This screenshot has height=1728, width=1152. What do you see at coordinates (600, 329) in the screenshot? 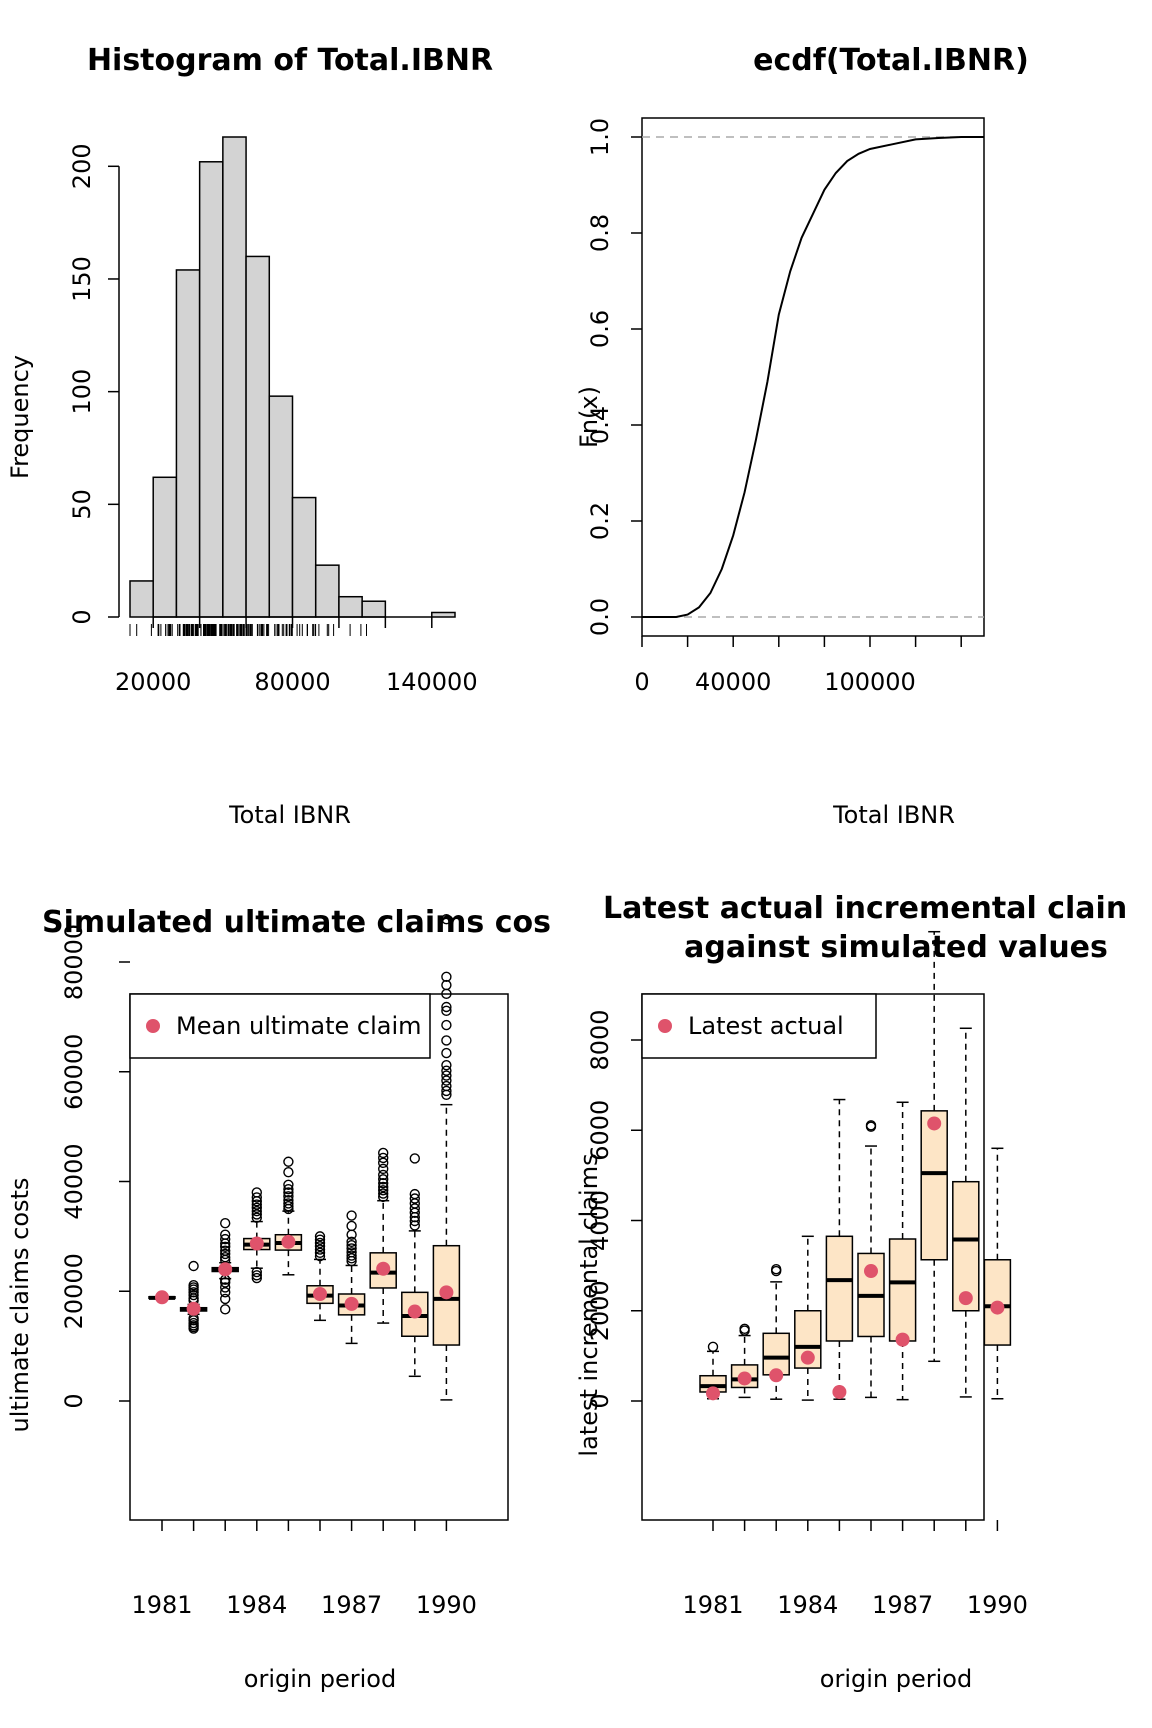
I see `ecdf-y-tick-label: 0.6` at bounding box center [600, 329].